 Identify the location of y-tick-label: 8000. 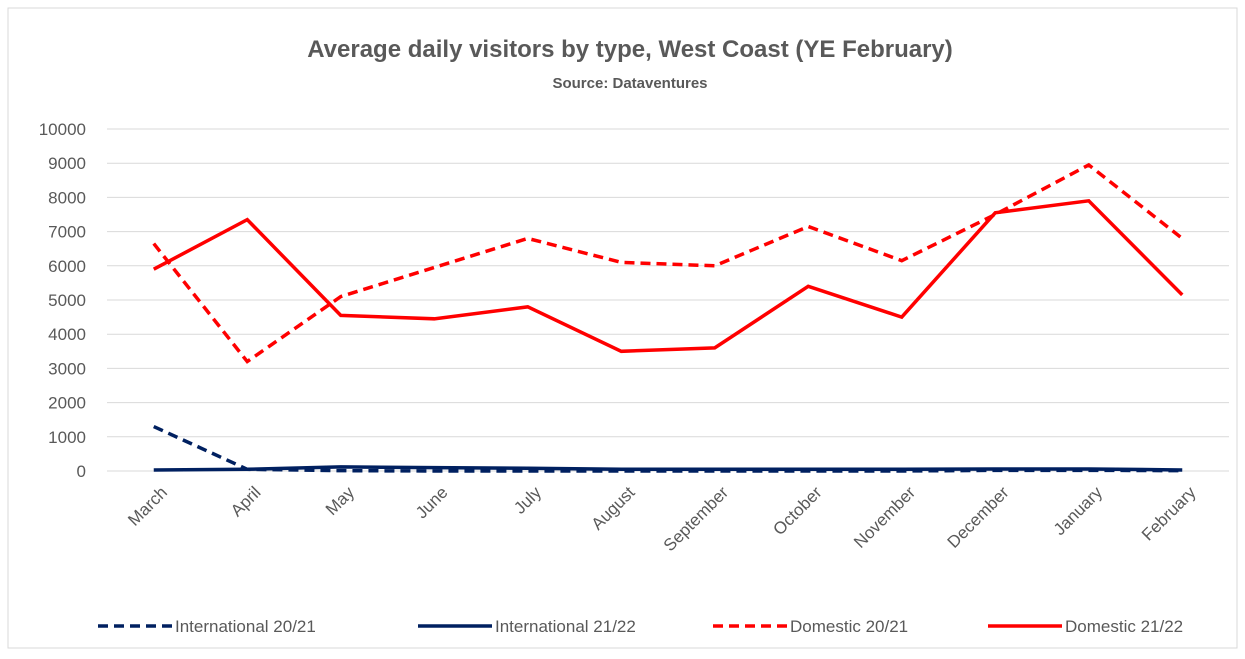
(67, 197).